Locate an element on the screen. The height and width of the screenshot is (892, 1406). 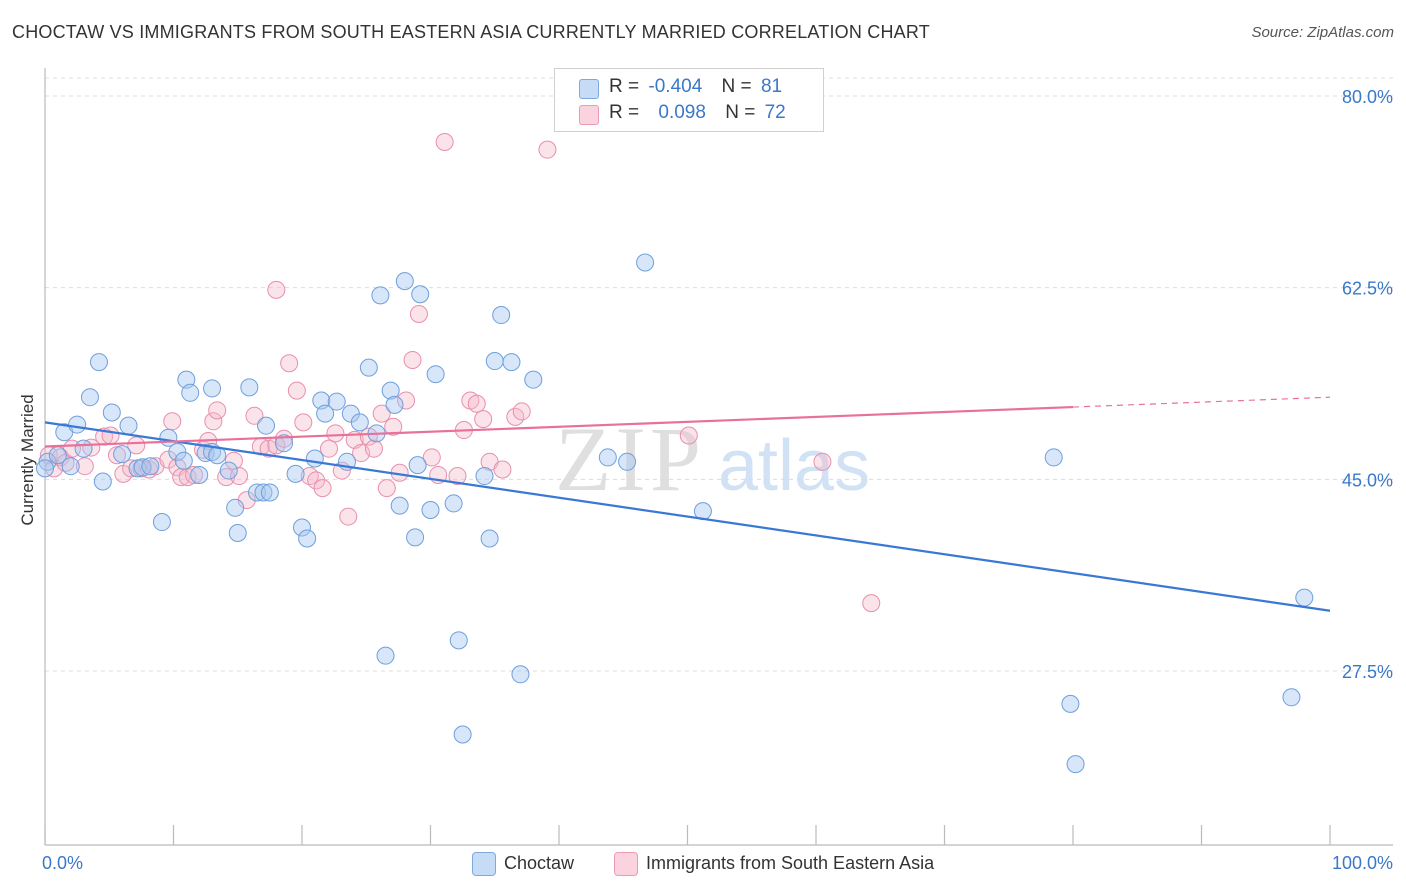
r-value-sea: 0.098 is located at coordinates (682, 112).